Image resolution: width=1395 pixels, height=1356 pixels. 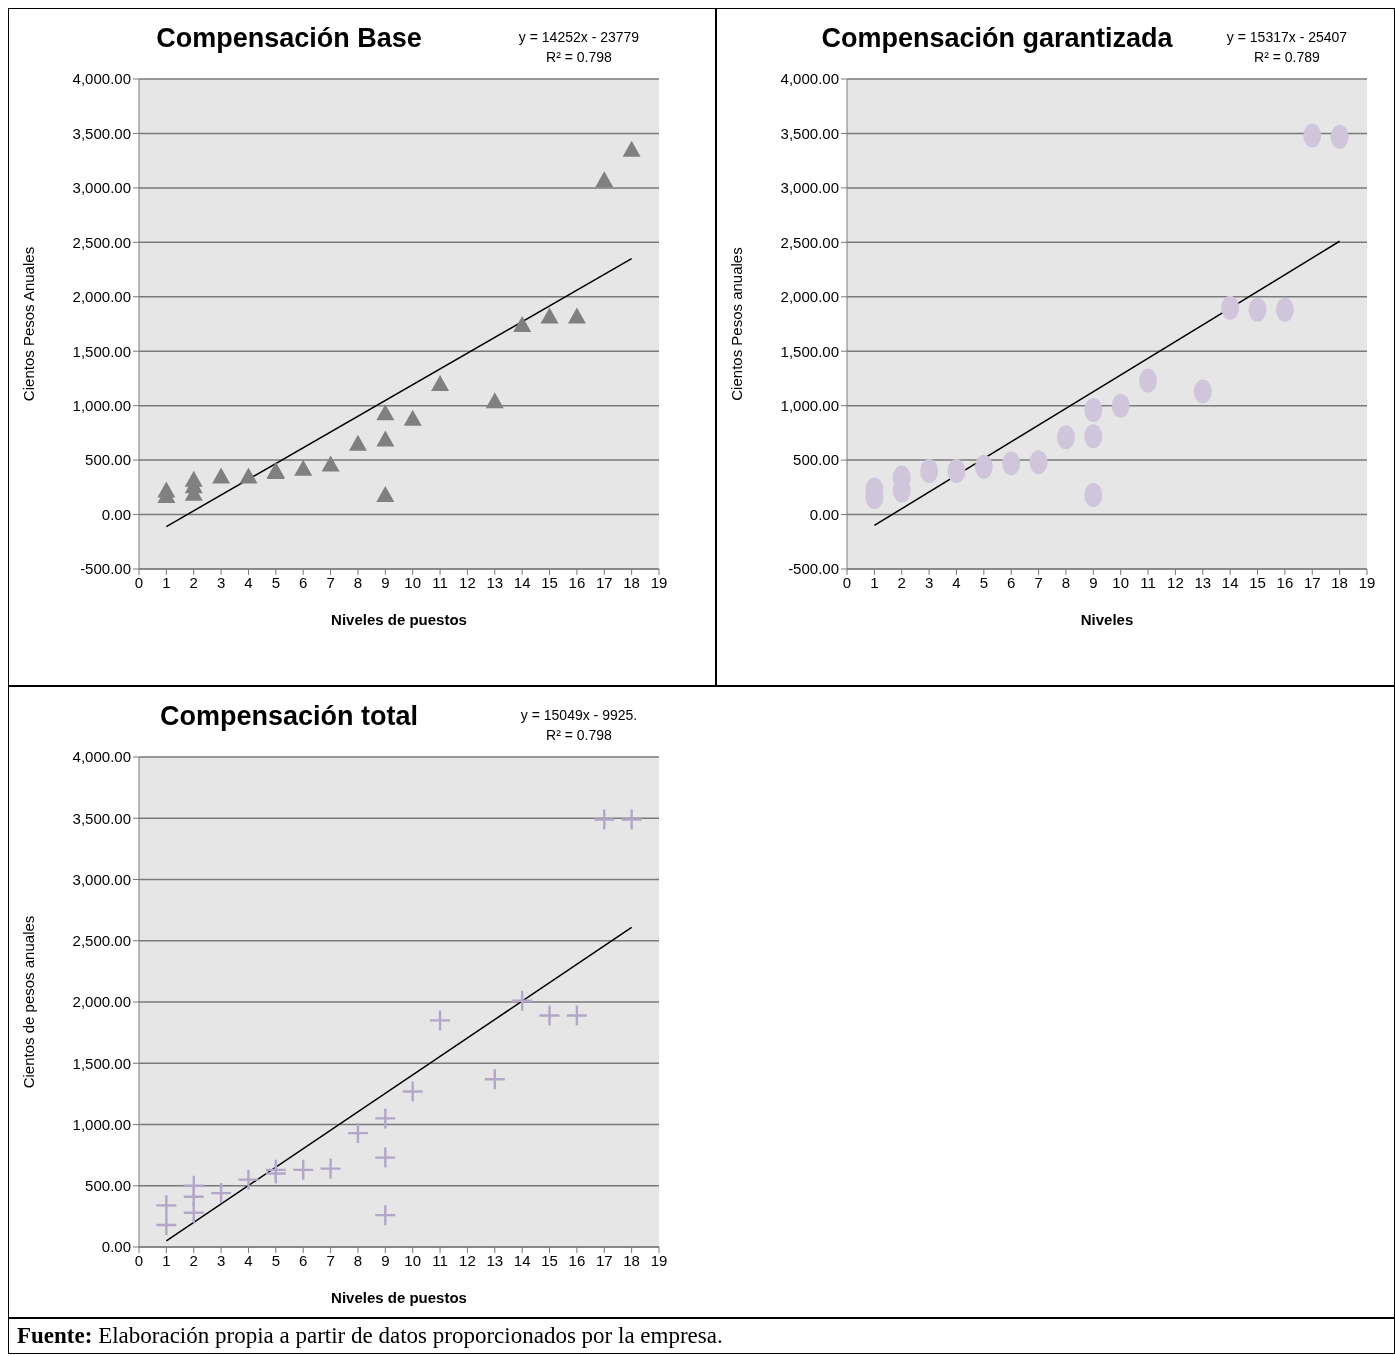 What do you see at coordinates (221, 582) in the screenshot?
I see `x-tick-label: 3` at bounding box center [221, 582].